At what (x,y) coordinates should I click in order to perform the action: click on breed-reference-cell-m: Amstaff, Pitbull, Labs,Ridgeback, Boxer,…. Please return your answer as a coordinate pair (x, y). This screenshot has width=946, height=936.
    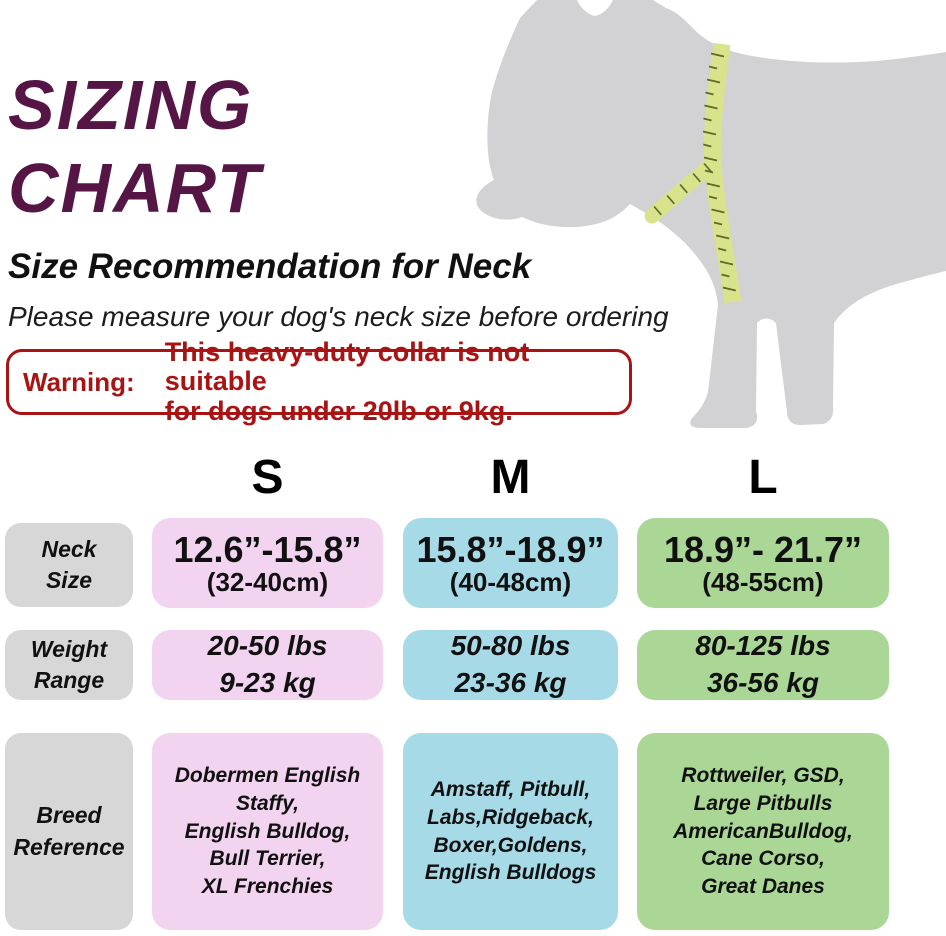
    Looking at the image, I should click on (510, 831).